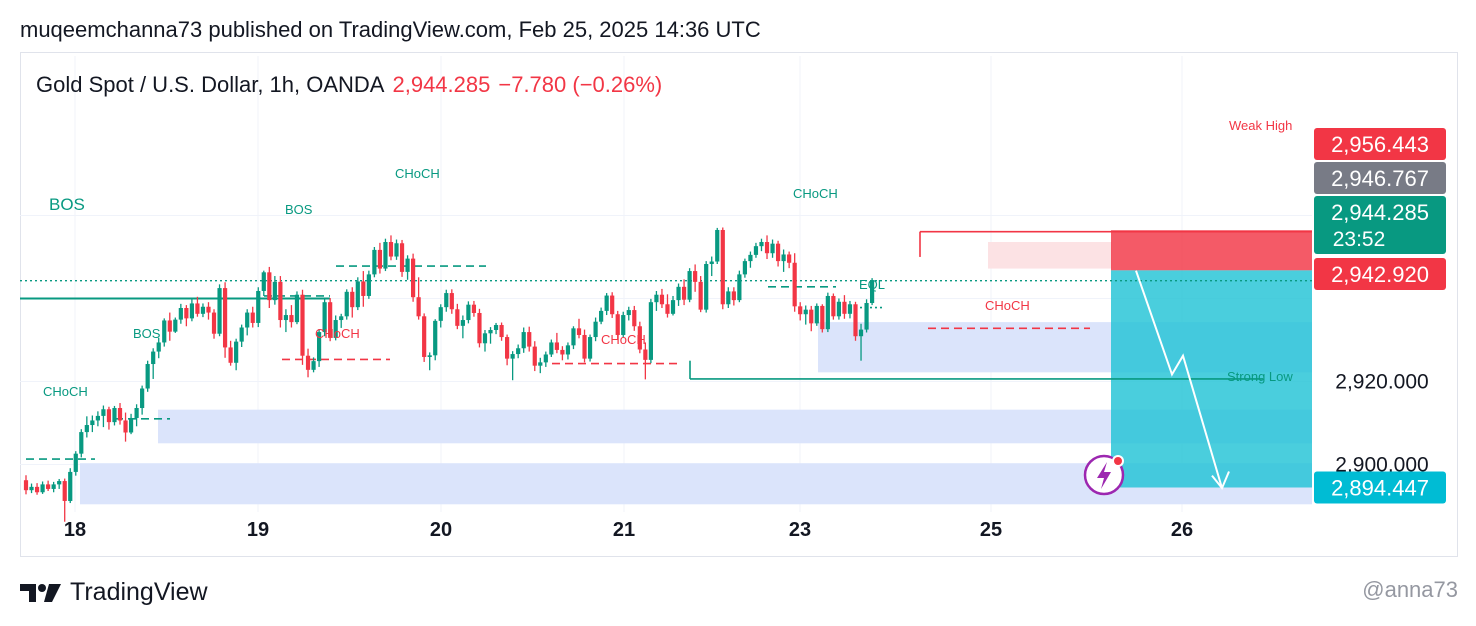  Describe the element at coordinates (624, 530) in the screenshot. I see `x-tick-label: 21` at that location.